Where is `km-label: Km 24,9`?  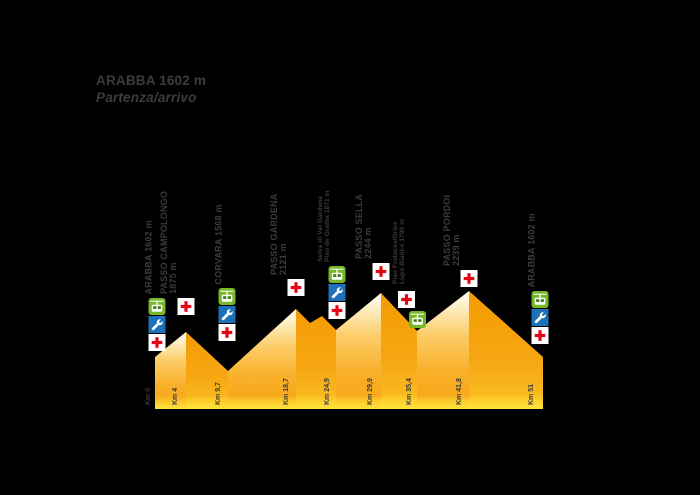
km-label: Km 24,9 is located at coordinates (327, 391).